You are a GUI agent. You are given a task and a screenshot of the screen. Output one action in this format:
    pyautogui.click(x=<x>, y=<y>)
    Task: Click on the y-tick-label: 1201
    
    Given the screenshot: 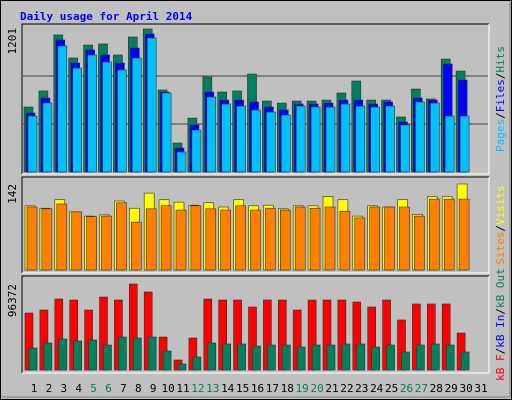 What is the action you would take?
    pyautogui.click(x=12, y=41)
    